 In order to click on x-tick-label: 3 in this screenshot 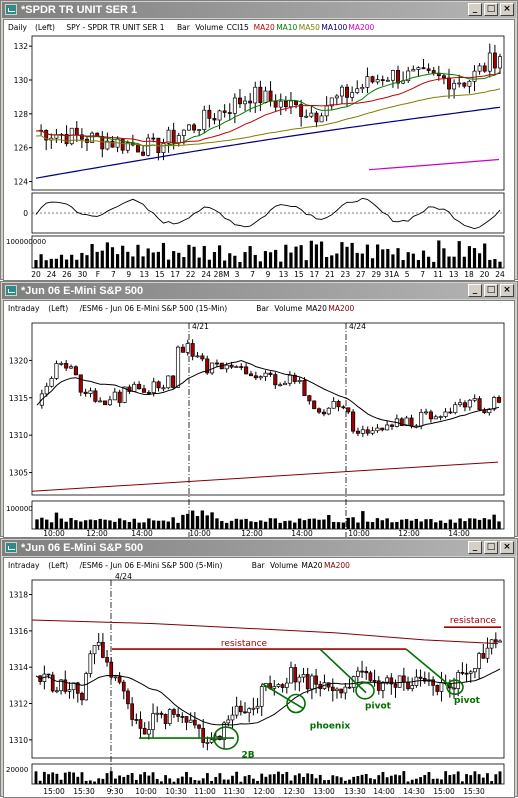, I will do `click(237, 274)`.